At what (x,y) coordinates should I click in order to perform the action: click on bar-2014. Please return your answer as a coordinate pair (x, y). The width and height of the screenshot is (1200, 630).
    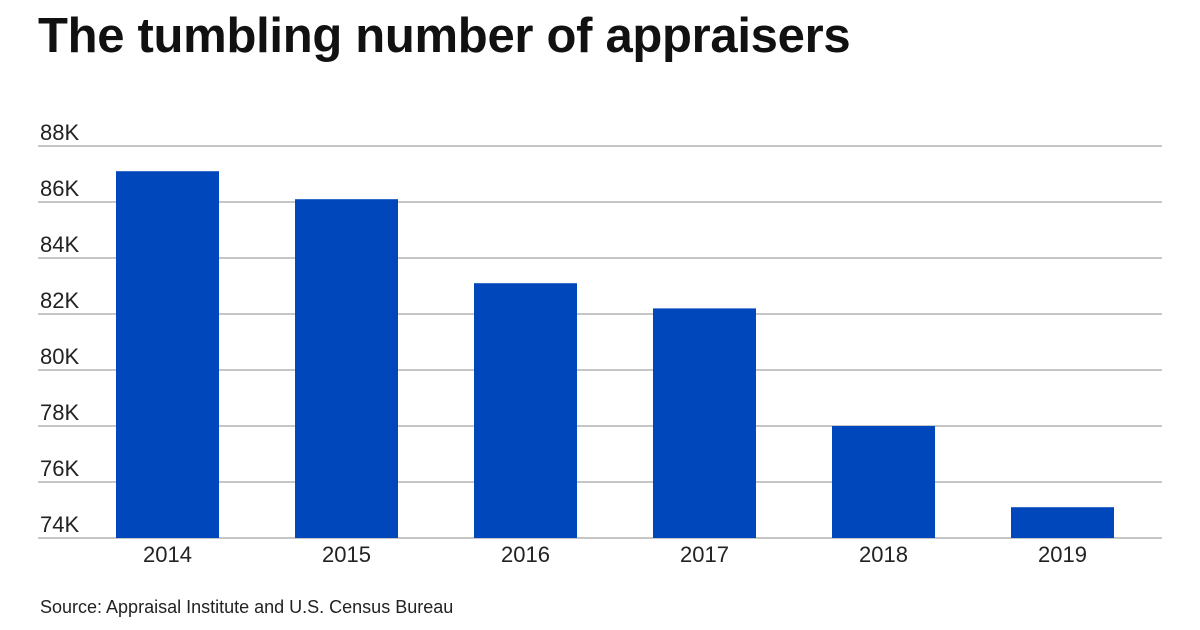
    Looking at the image, I should click on (167, 354).